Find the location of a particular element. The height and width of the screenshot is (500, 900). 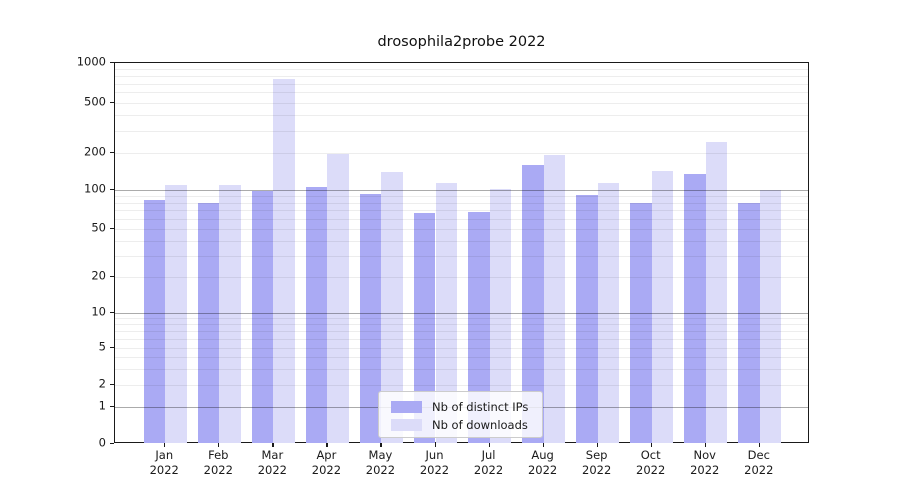

x-tick-label: Dec 2022 is located at coordinates (759, 462).